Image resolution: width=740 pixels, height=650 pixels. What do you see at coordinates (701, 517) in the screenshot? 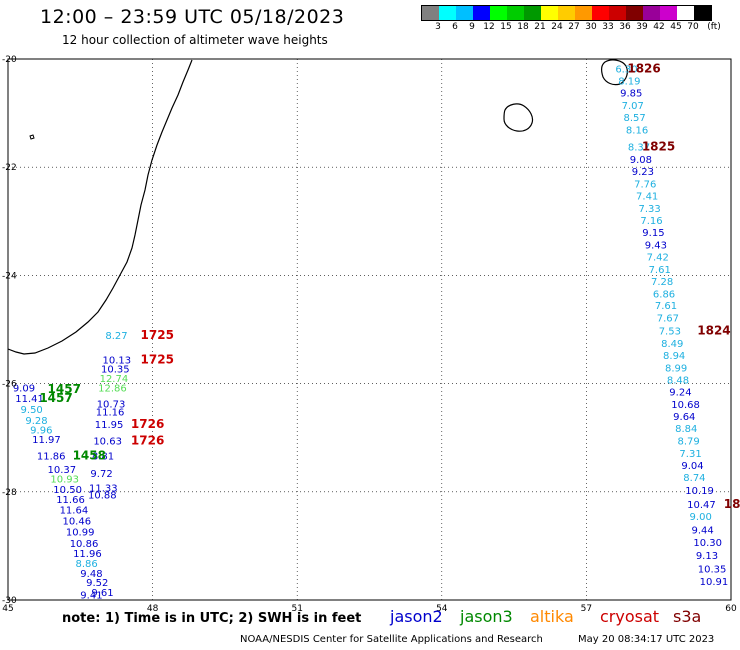
I see `wave-height-value: 9.00` at bounding box center [701, 517].